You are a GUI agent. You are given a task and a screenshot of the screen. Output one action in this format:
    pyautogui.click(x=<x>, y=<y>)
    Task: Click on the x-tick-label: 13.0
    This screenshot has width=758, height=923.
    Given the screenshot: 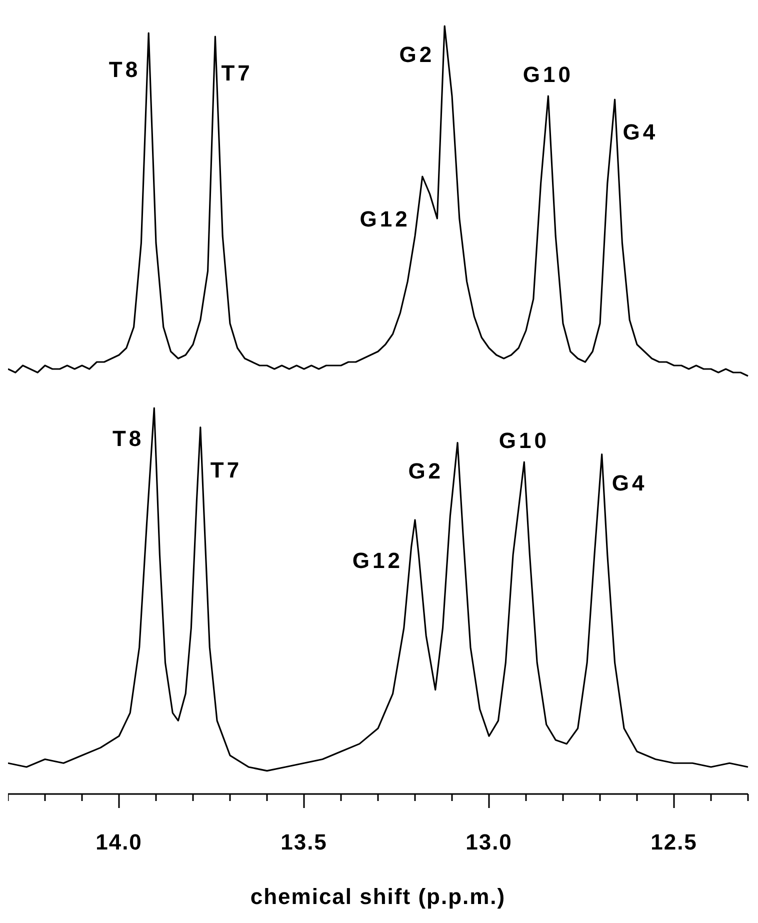 What is the action you would take?
    pyautogui.click(x=489, y=842)
    